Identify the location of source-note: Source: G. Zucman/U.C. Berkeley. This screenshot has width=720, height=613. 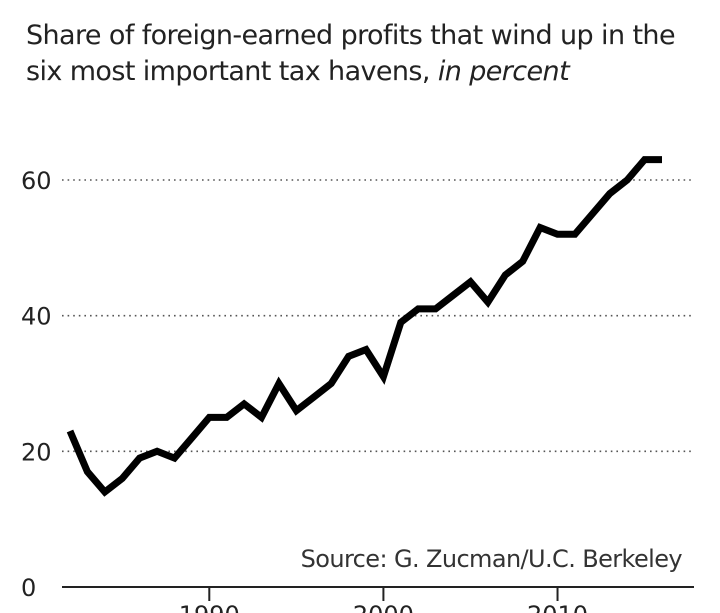
(491, 559).